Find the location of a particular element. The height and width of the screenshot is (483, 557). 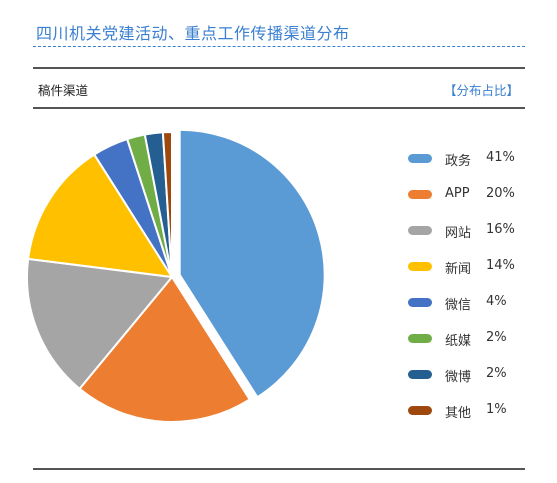

legend-label: APP is located at coordinates (457, 193).